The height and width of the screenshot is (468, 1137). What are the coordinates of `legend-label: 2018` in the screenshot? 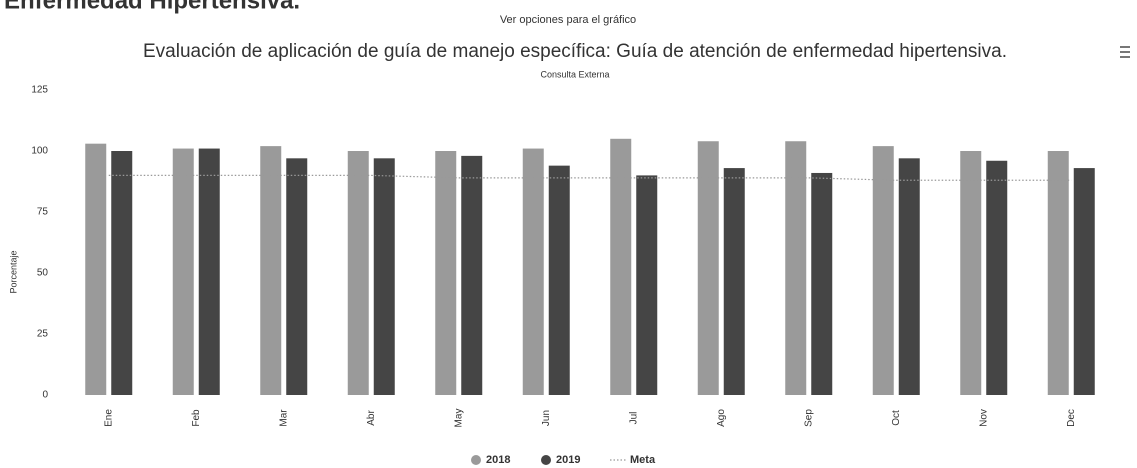 It's located at (498, 460).